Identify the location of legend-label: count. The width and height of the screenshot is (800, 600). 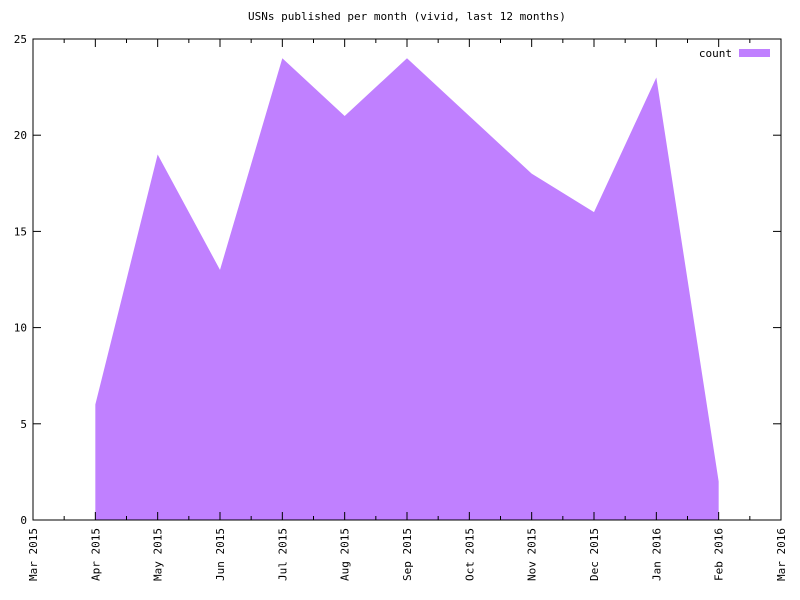
(715, 53).